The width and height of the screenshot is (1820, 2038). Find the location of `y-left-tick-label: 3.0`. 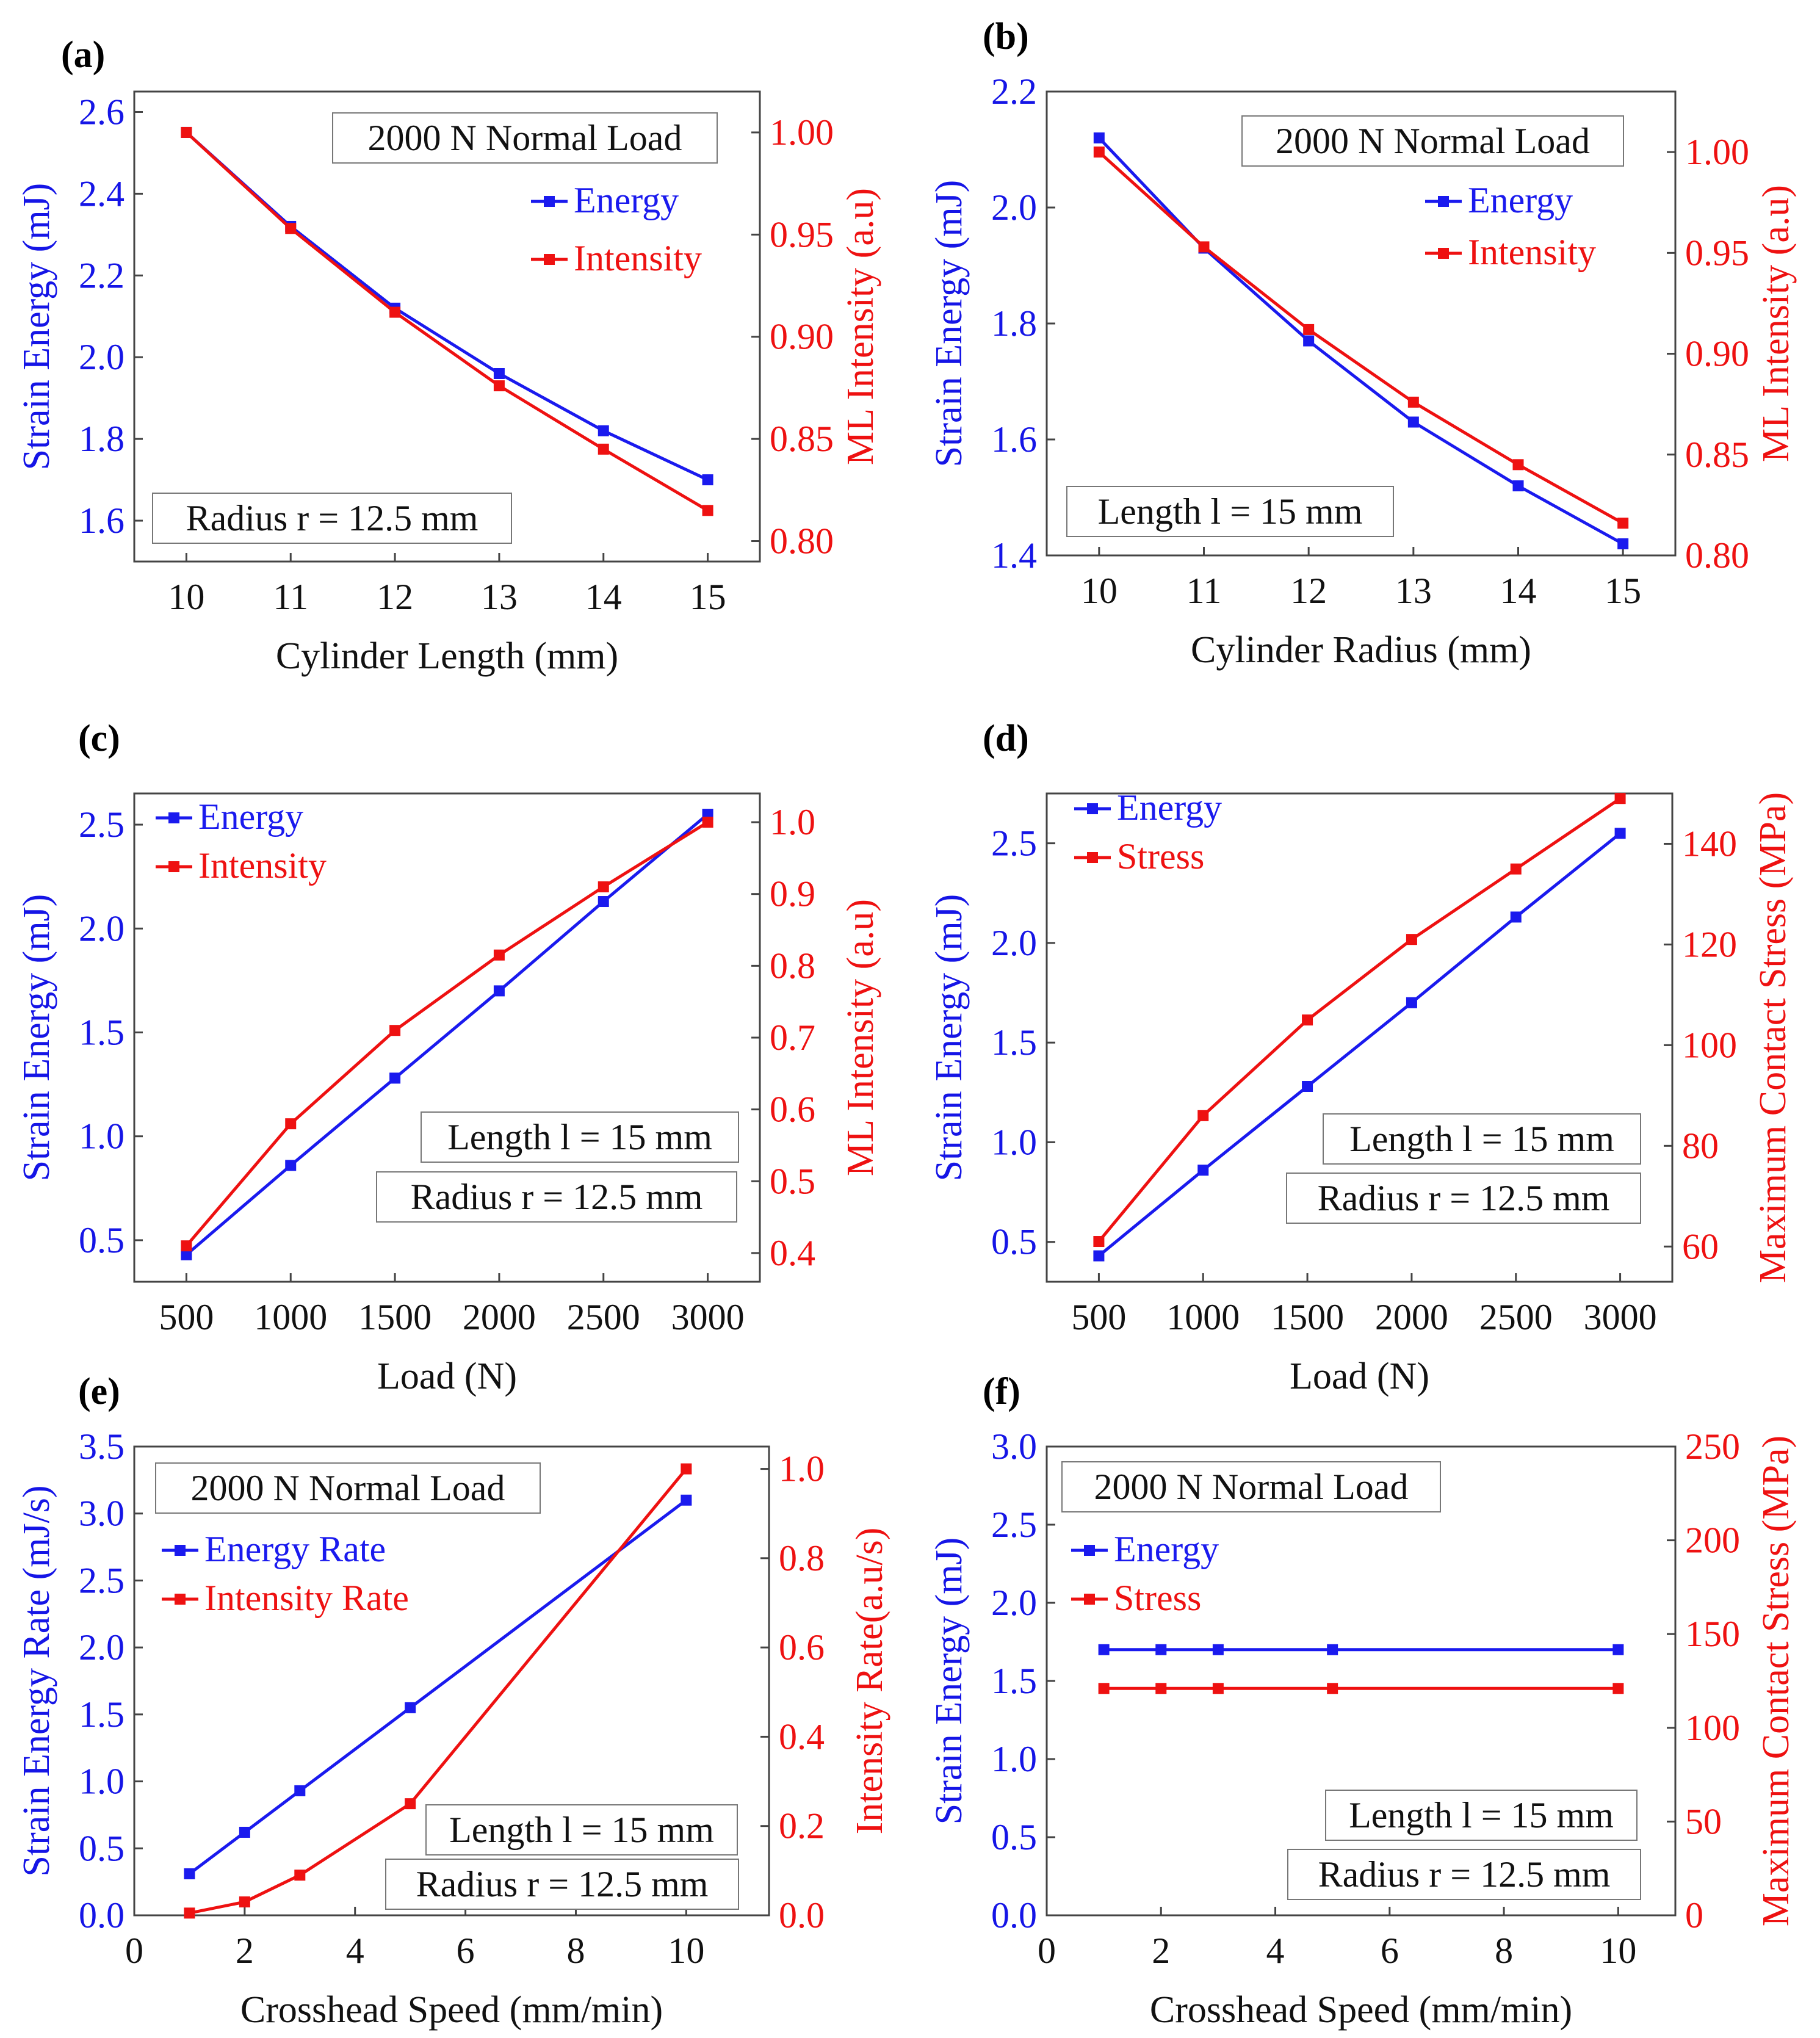

y-left-tick-label: 3.0 is located at coordinates (1014, 1446).